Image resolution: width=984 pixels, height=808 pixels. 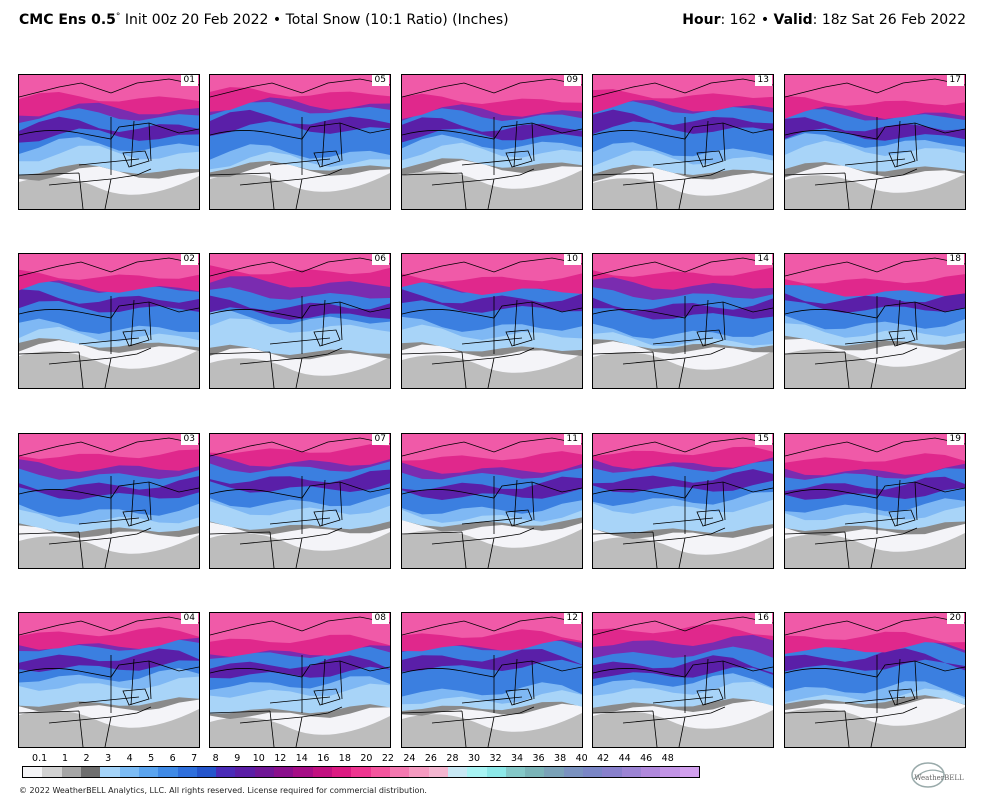 I want to click on ensemble-panel: 10, so click(x=492, y=321).